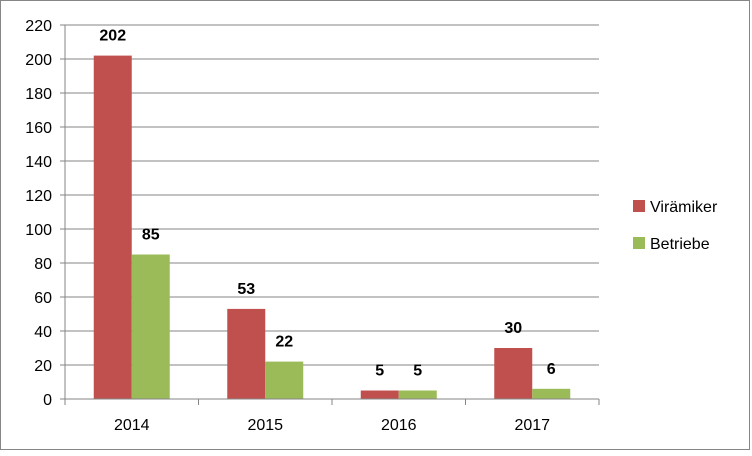 Image resolution: width=752 pixels, height=456 pixels. I want to click on y-tick-label: 220, so click(38, 26).